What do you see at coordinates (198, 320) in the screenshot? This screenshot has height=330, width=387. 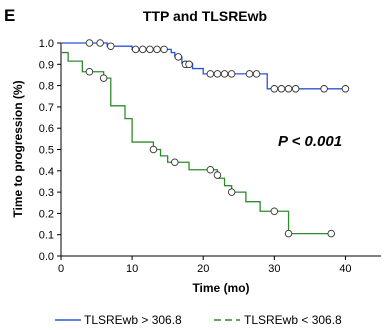 I see `legend: TLSREwb > 306.8 TLSREwb < 306.8` at bounding box center [198, 320].